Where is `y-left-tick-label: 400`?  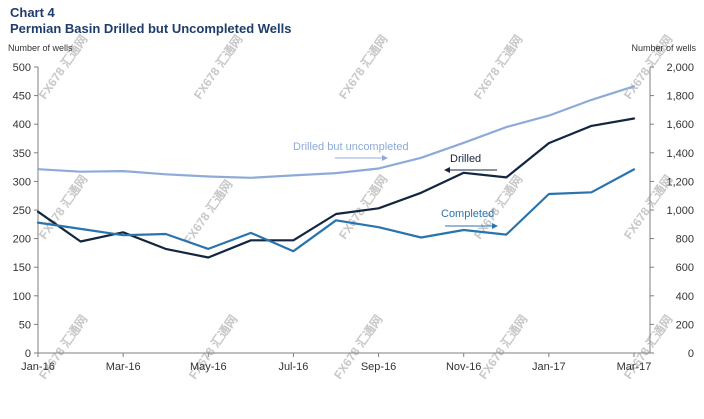
y-left-tick-label: 400 is located at coordinates (22, 125).